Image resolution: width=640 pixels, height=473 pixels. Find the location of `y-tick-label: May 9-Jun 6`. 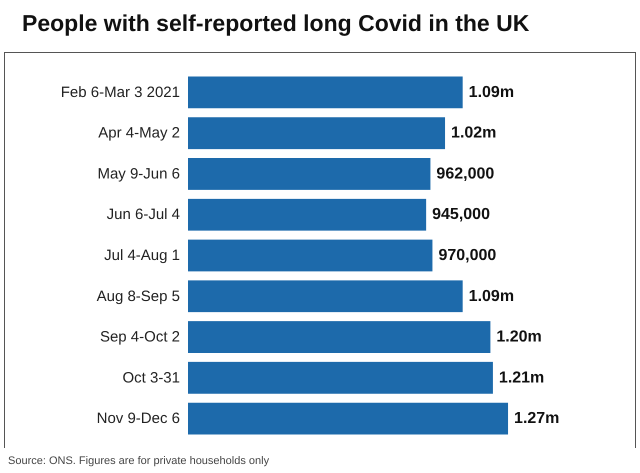

y-tick-label: May 9-Jun 6 is located at coordinates (138, 173).